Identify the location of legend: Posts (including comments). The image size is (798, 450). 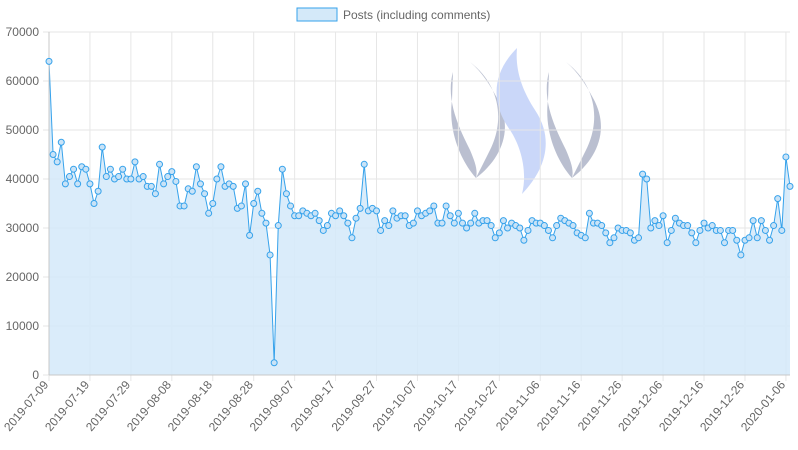
(393, 14).